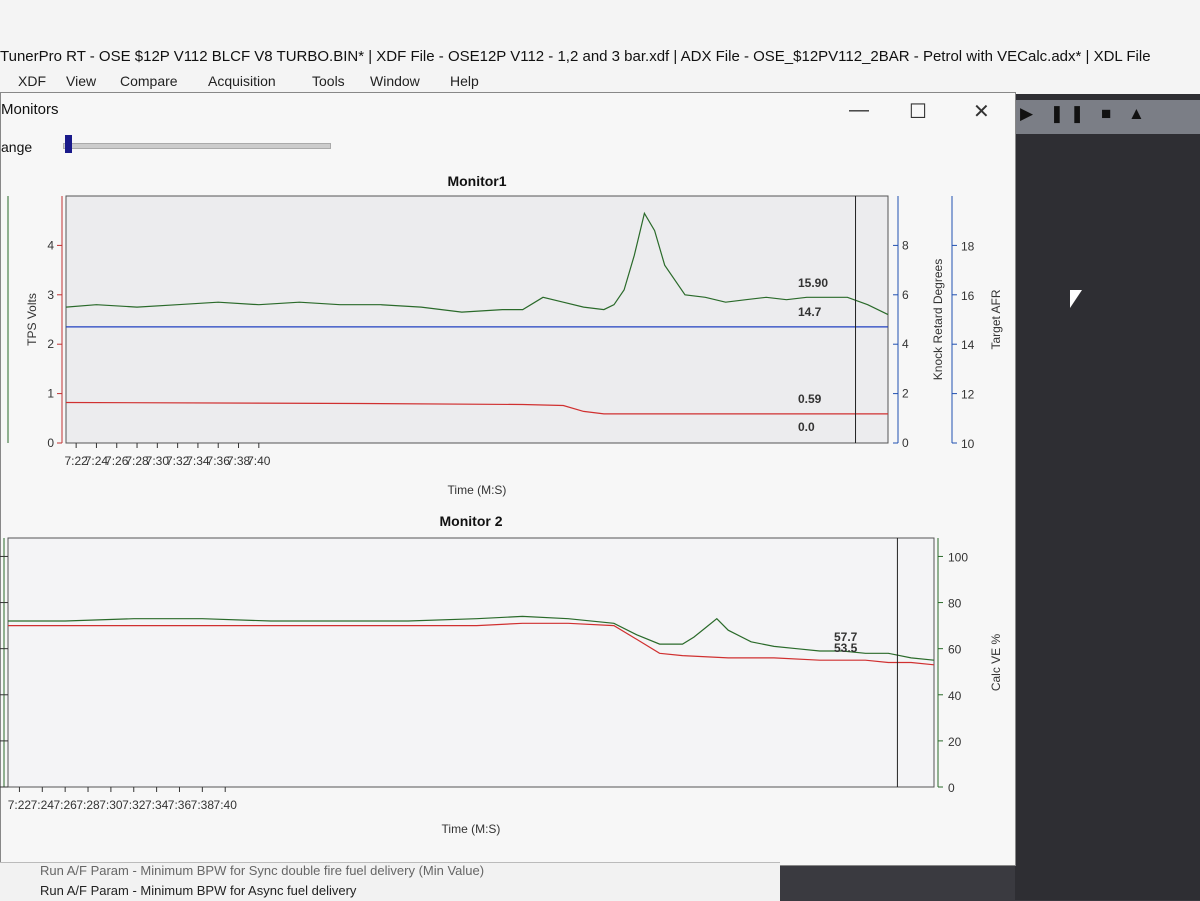 This screenshot has width=1200, height=901. Describe the element at coordinates (471, 521) in the screenshot. I see `chart-title: Monitor 2` at that location.